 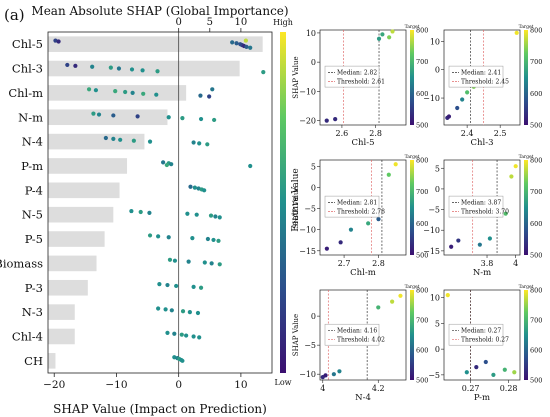 What do you see at coordinates (485, 340) in the screenshot?
I see `legend-threshold-label: Threshold: 0.27` at bounding box center [485, 340].